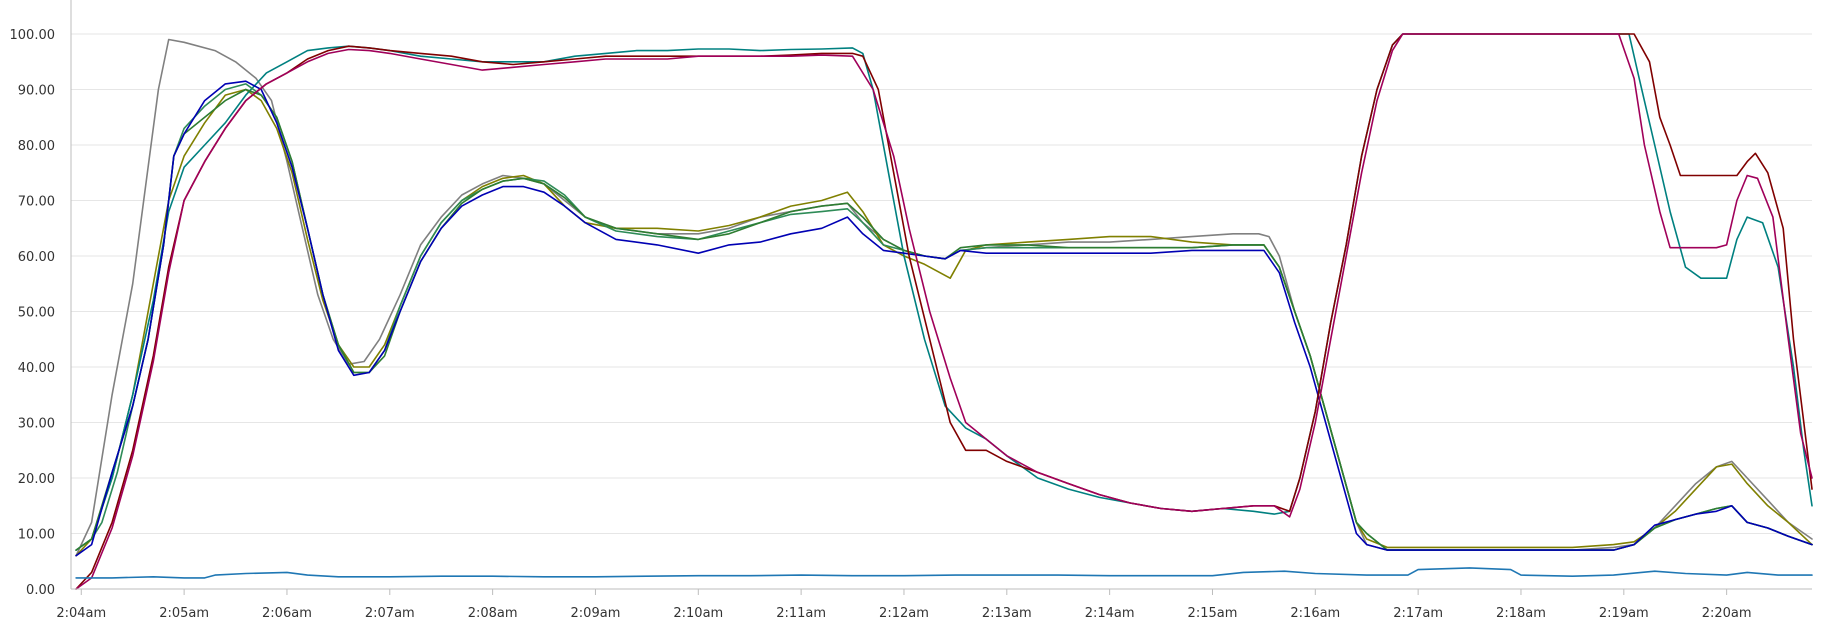  I want to click on y-tick-label: 90.00, so click(36, 91).